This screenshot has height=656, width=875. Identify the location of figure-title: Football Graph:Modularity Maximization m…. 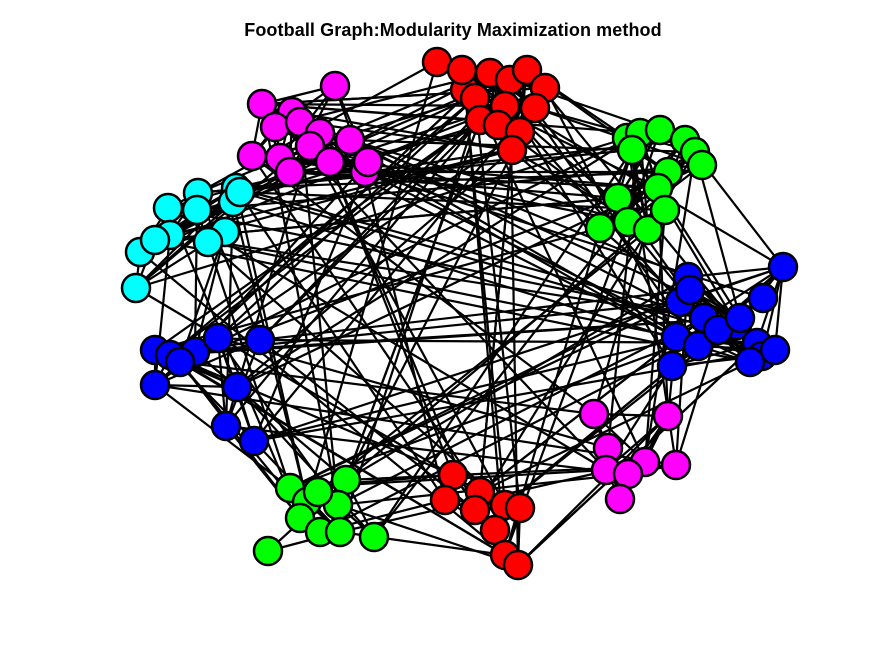
(453, 30).